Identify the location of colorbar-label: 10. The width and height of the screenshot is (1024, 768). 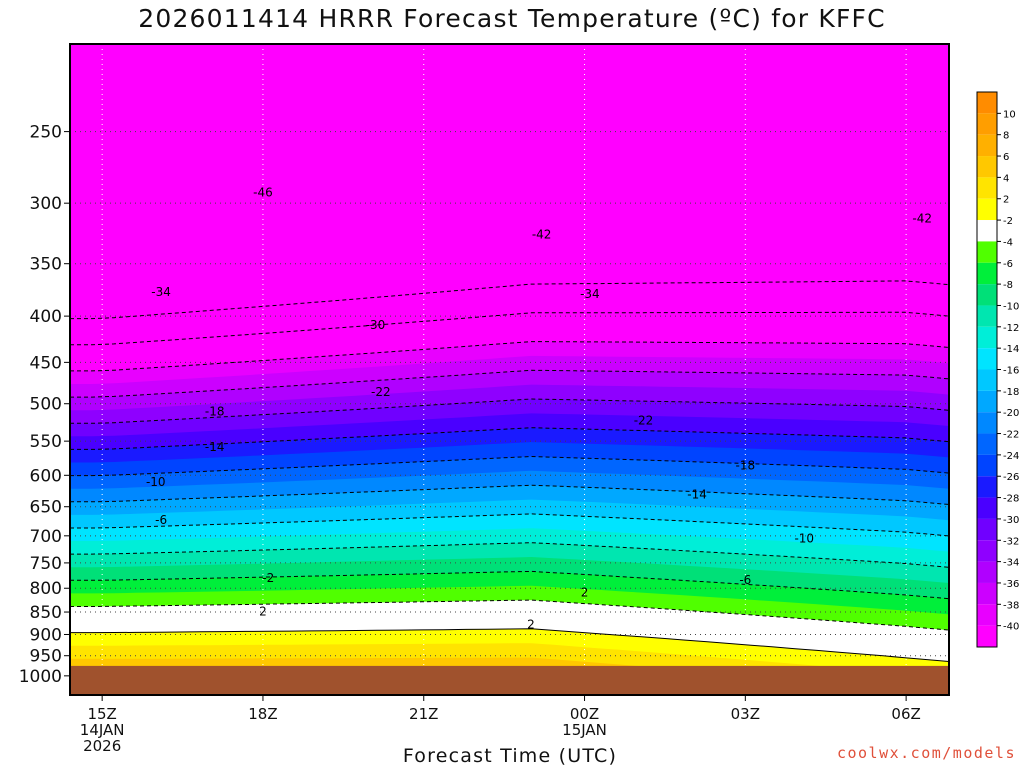
(1009, 114).